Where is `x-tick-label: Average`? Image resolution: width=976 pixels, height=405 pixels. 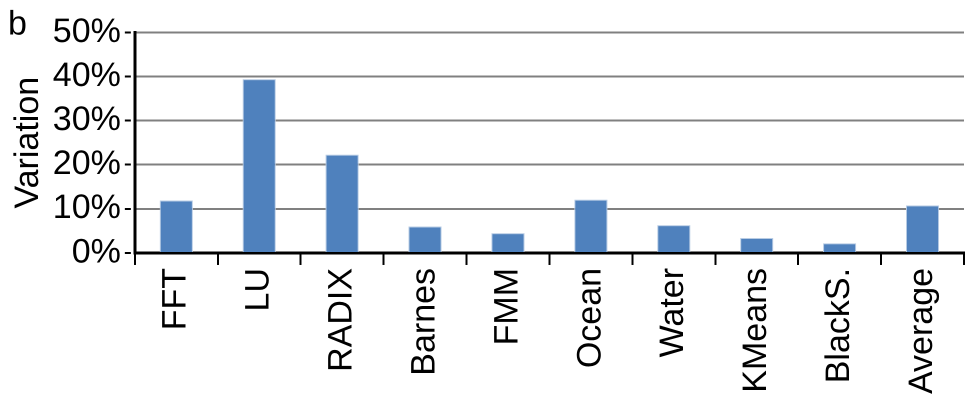 x-tick-label: Average is located at coordinates (921, 331).